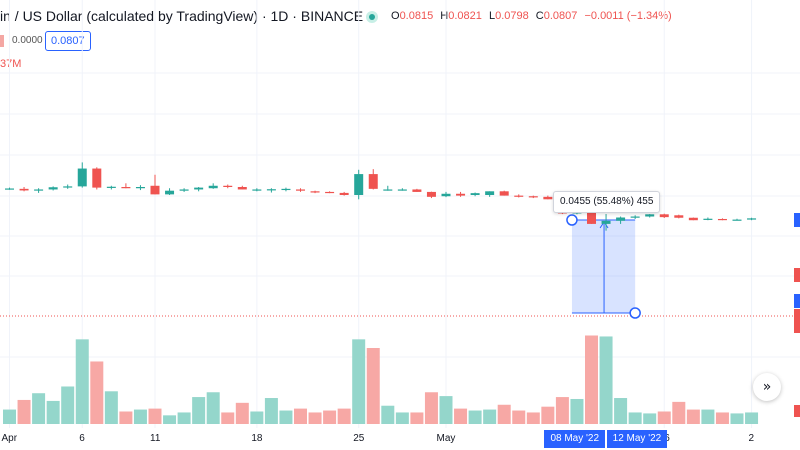  Describe the element at coordinates (446, 438) in the screenshot. I see `time-axis-tick: May` at that location.